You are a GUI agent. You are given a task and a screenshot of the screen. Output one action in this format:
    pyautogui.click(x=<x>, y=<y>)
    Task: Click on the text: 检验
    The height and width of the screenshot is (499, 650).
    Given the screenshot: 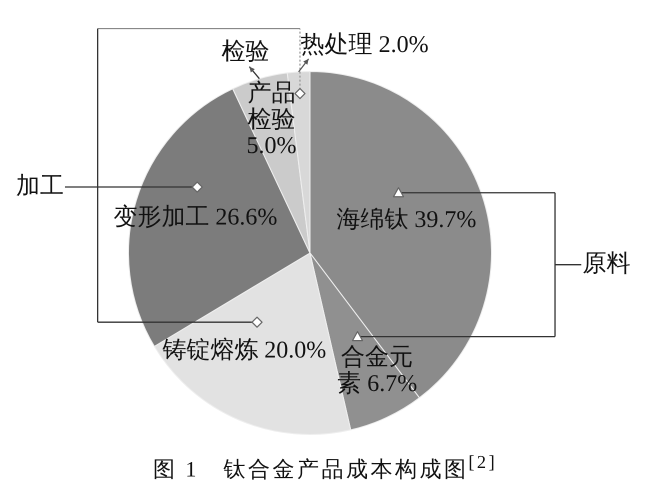 What is the action you would take?
    pyautogui.click(x=245, y=52)
    